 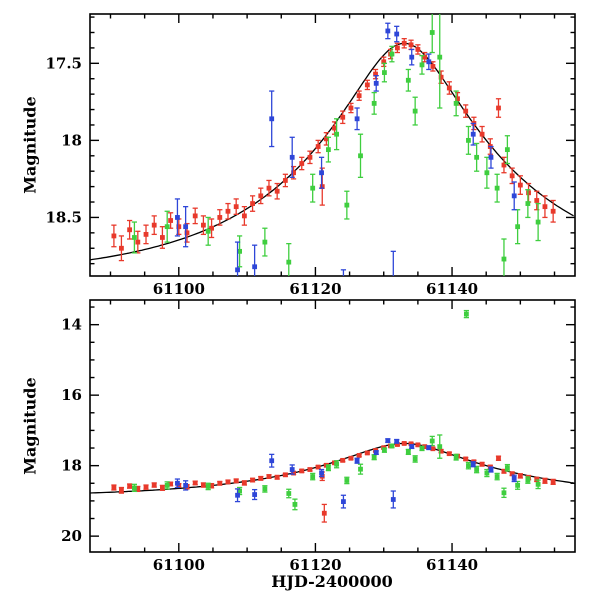 What do you see at coordinates (71, 536) in the screenshot?
I see `svg-text: 20` at bounding box center [71, 536].